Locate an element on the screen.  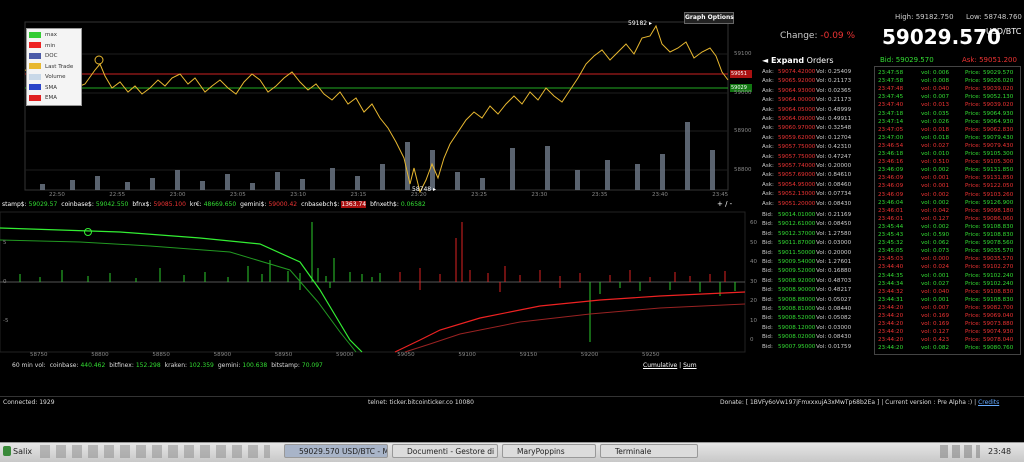
trade-price: 59126.900 is located at coordinates (998, 202).